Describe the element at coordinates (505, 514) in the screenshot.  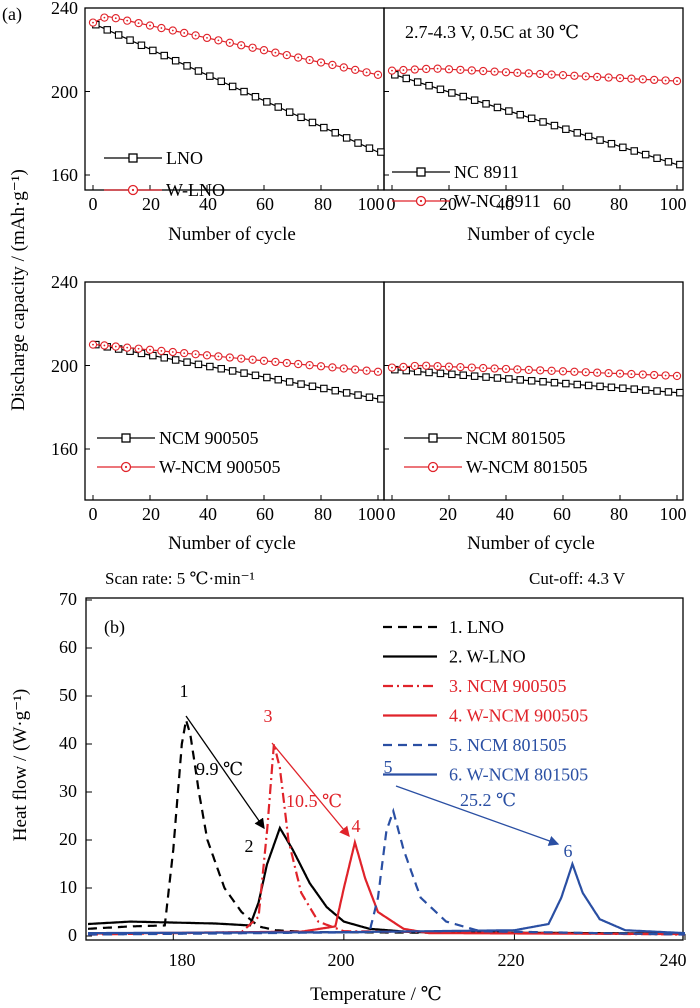
I see `xtick-a4-40: 40` at that location.